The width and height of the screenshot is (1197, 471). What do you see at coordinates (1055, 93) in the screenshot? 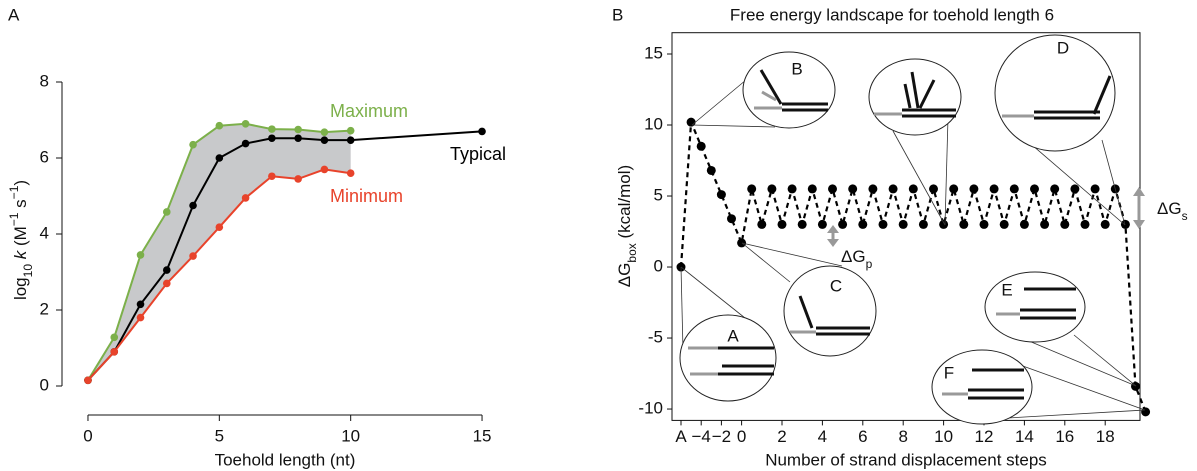
I see `inset-d` at bounding box center [1055, 93].